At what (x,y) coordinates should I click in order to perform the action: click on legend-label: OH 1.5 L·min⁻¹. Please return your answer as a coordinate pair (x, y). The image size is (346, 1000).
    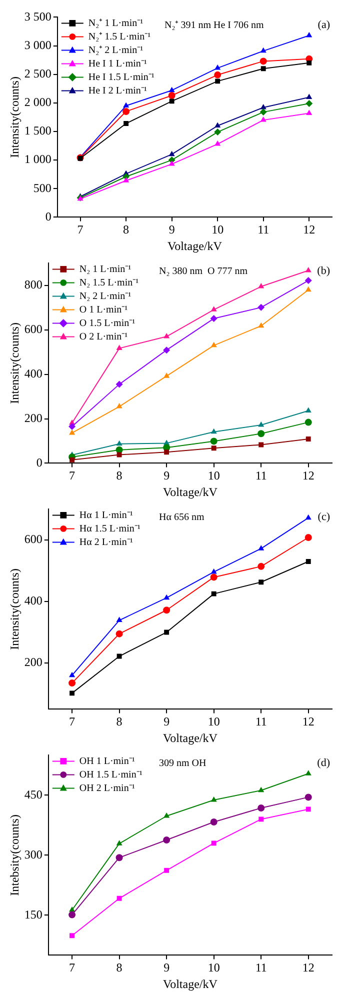
    Looking at the image, I should click on (110, 774).